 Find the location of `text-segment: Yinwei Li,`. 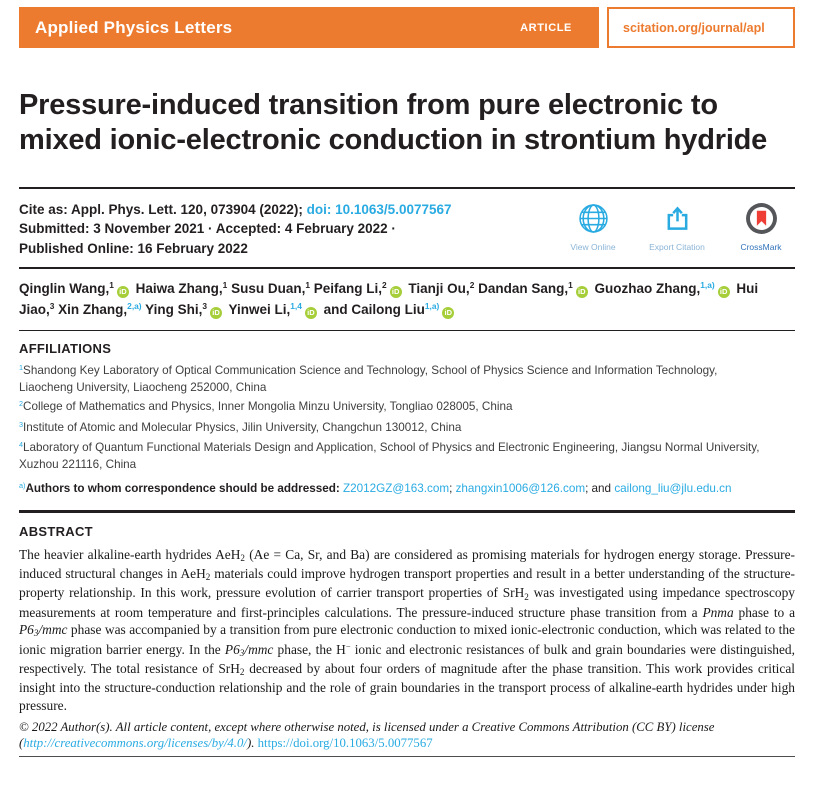

text-segment: Yinwei Li, is located at coordinates (258, 309).